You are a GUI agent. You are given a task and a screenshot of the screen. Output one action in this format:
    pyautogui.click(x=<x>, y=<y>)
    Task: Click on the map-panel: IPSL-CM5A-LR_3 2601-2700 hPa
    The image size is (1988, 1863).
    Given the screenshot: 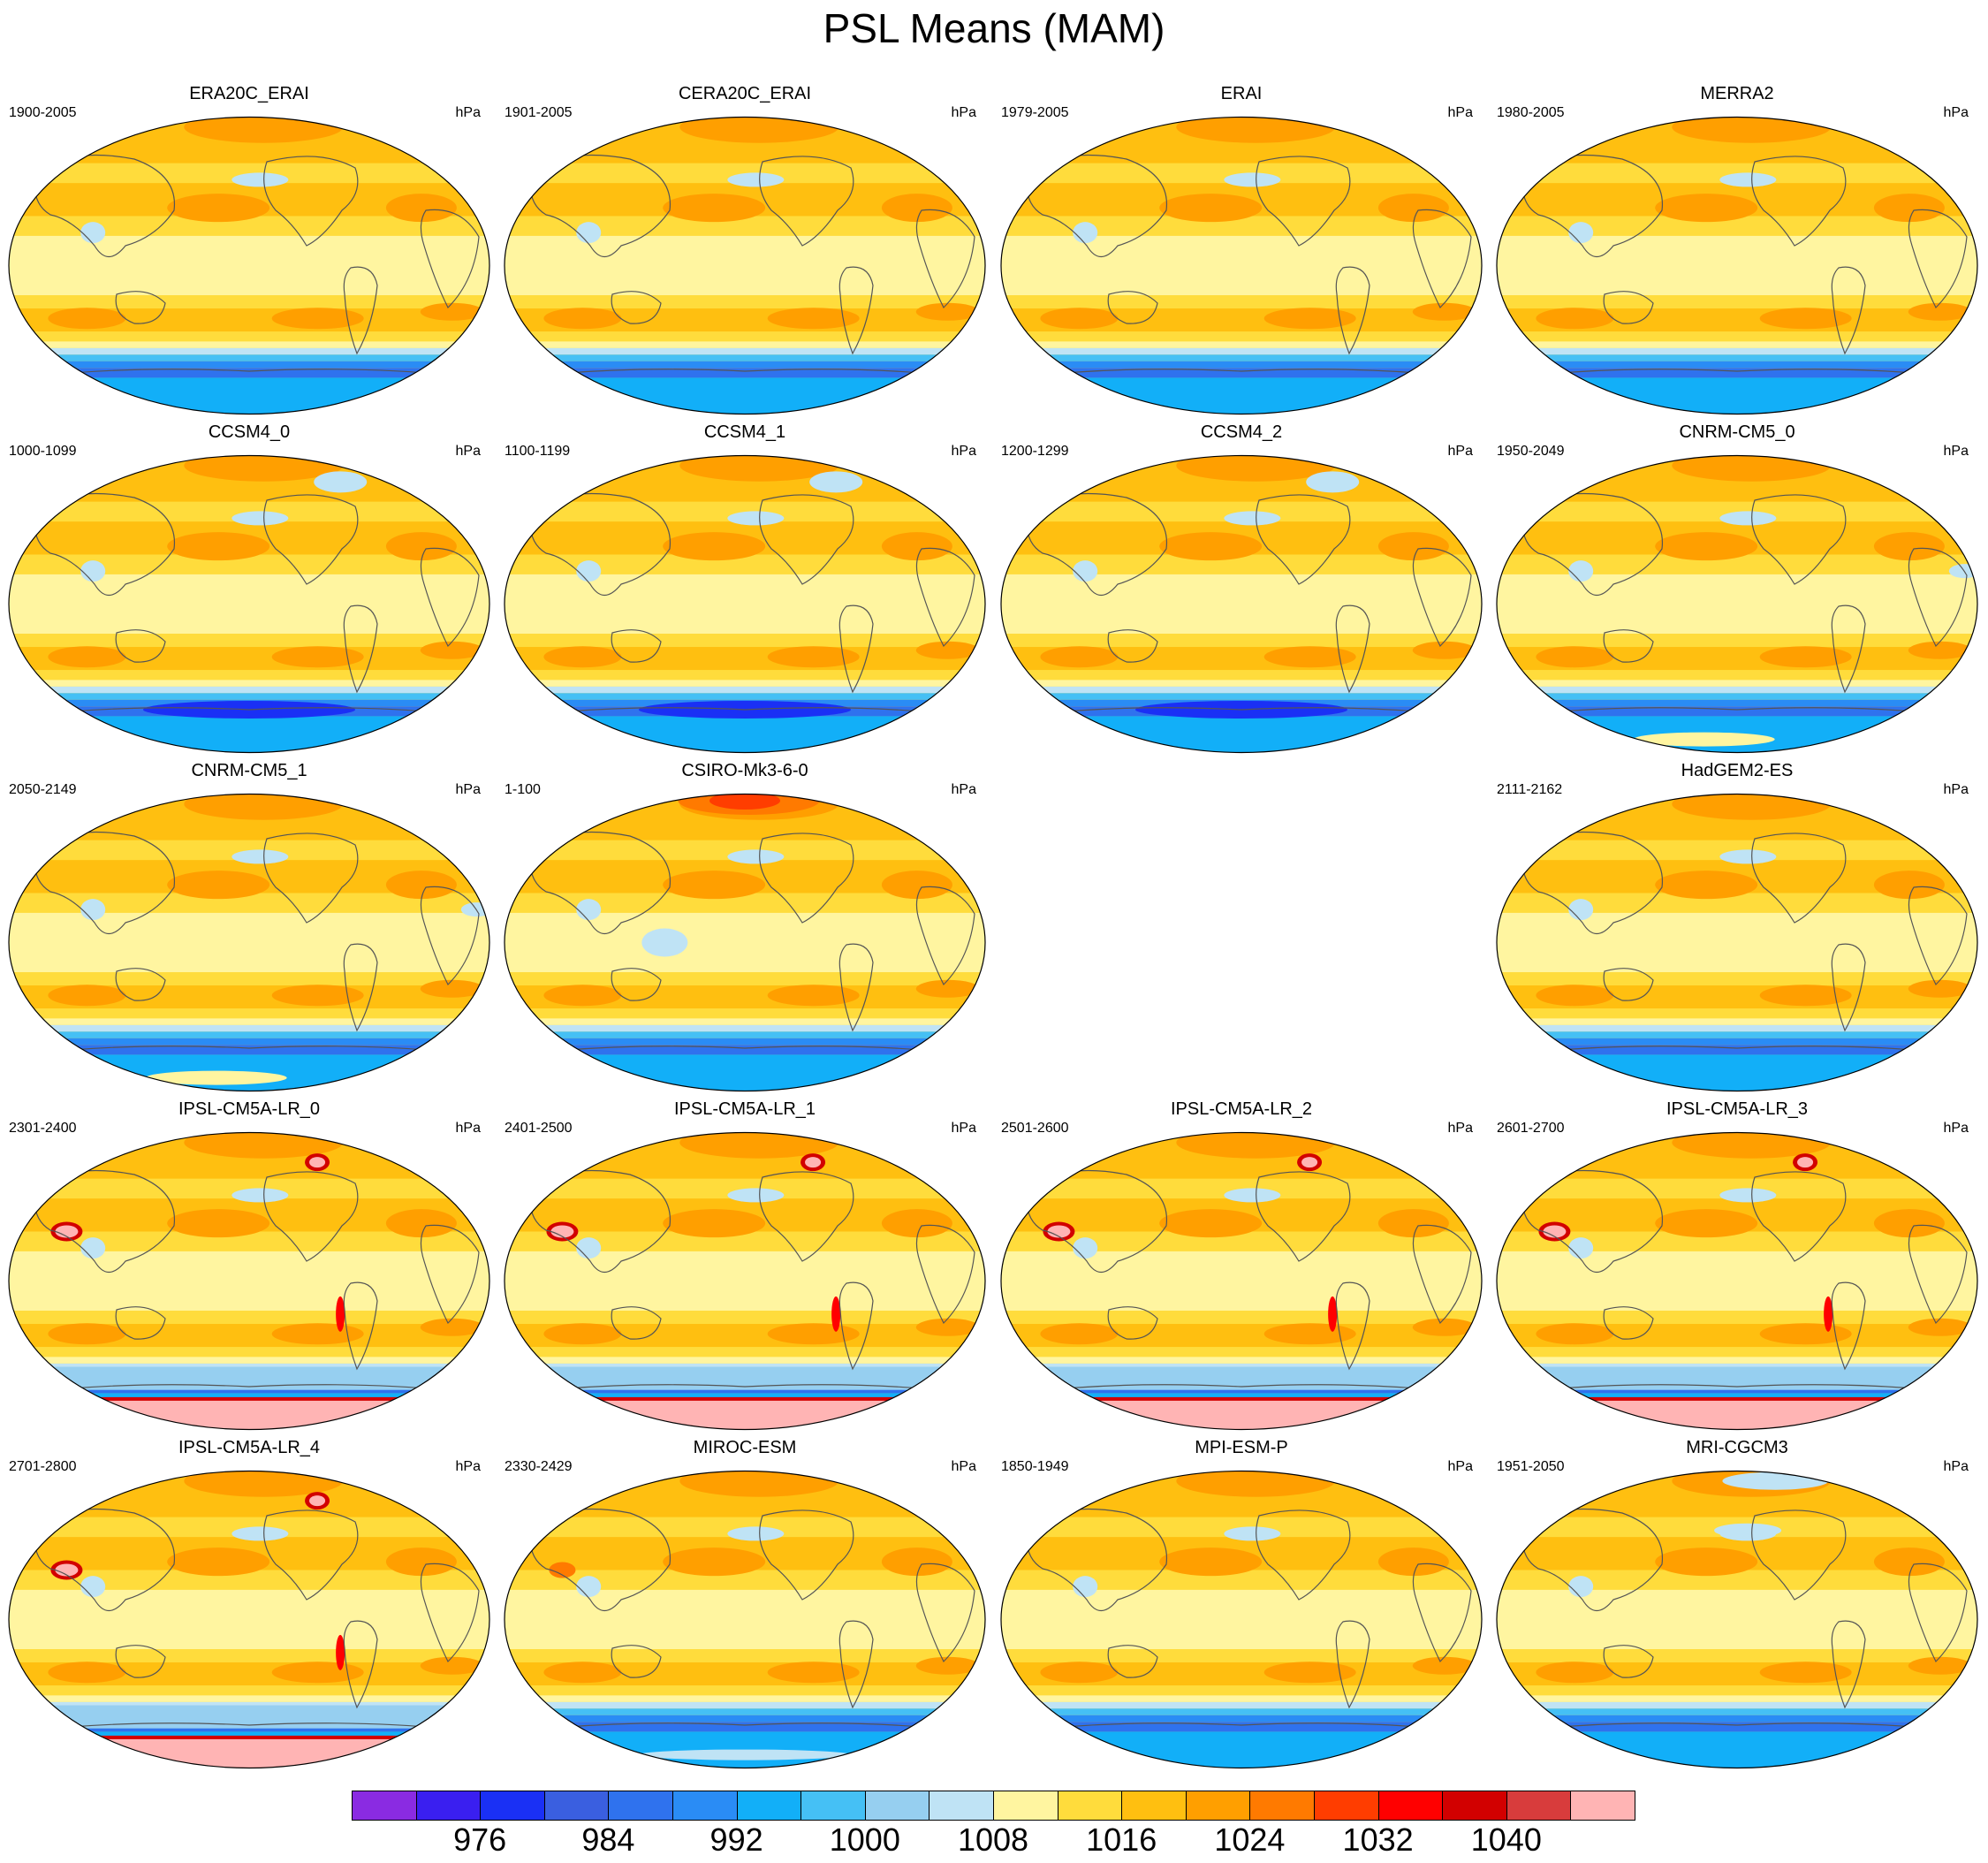 What is the action you would take?
    pyautogui.click(x=1737, y=1266)
    